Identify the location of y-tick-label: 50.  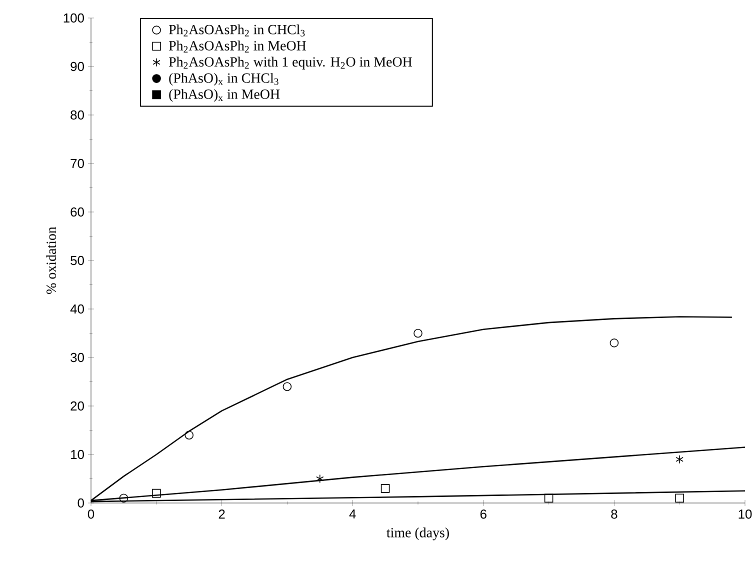
(77, 261).